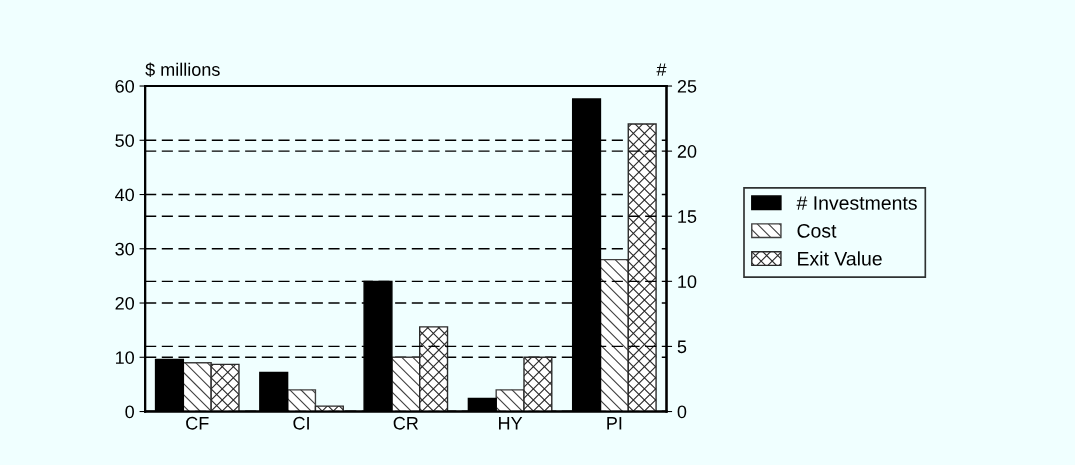 This screenshot has width=1075, height=465. I want to click on y-tick-label: 60, so click(124, 86).